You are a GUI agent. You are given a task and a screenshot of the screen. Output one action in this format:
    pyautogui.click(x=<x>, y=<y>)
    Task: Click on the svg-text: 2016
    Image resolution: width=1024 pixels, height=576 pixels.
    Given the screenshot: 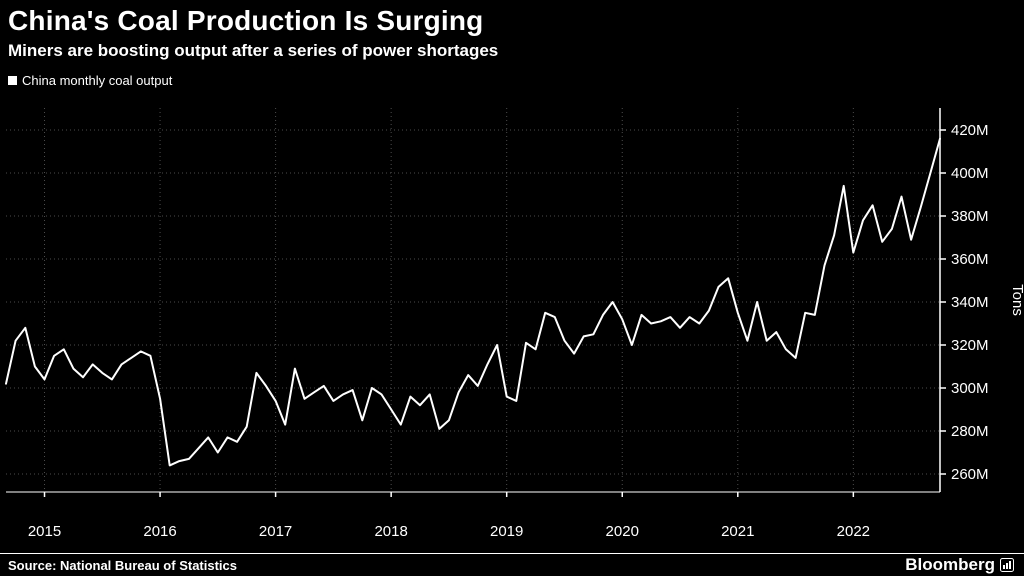 What is the action you would take?
    pyautogui.click(x=159, y=531)
    